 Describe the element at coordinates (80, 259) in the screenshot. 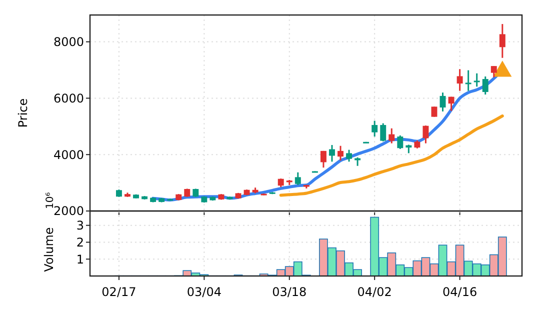

I see `y-tick-label: 1` at that location.